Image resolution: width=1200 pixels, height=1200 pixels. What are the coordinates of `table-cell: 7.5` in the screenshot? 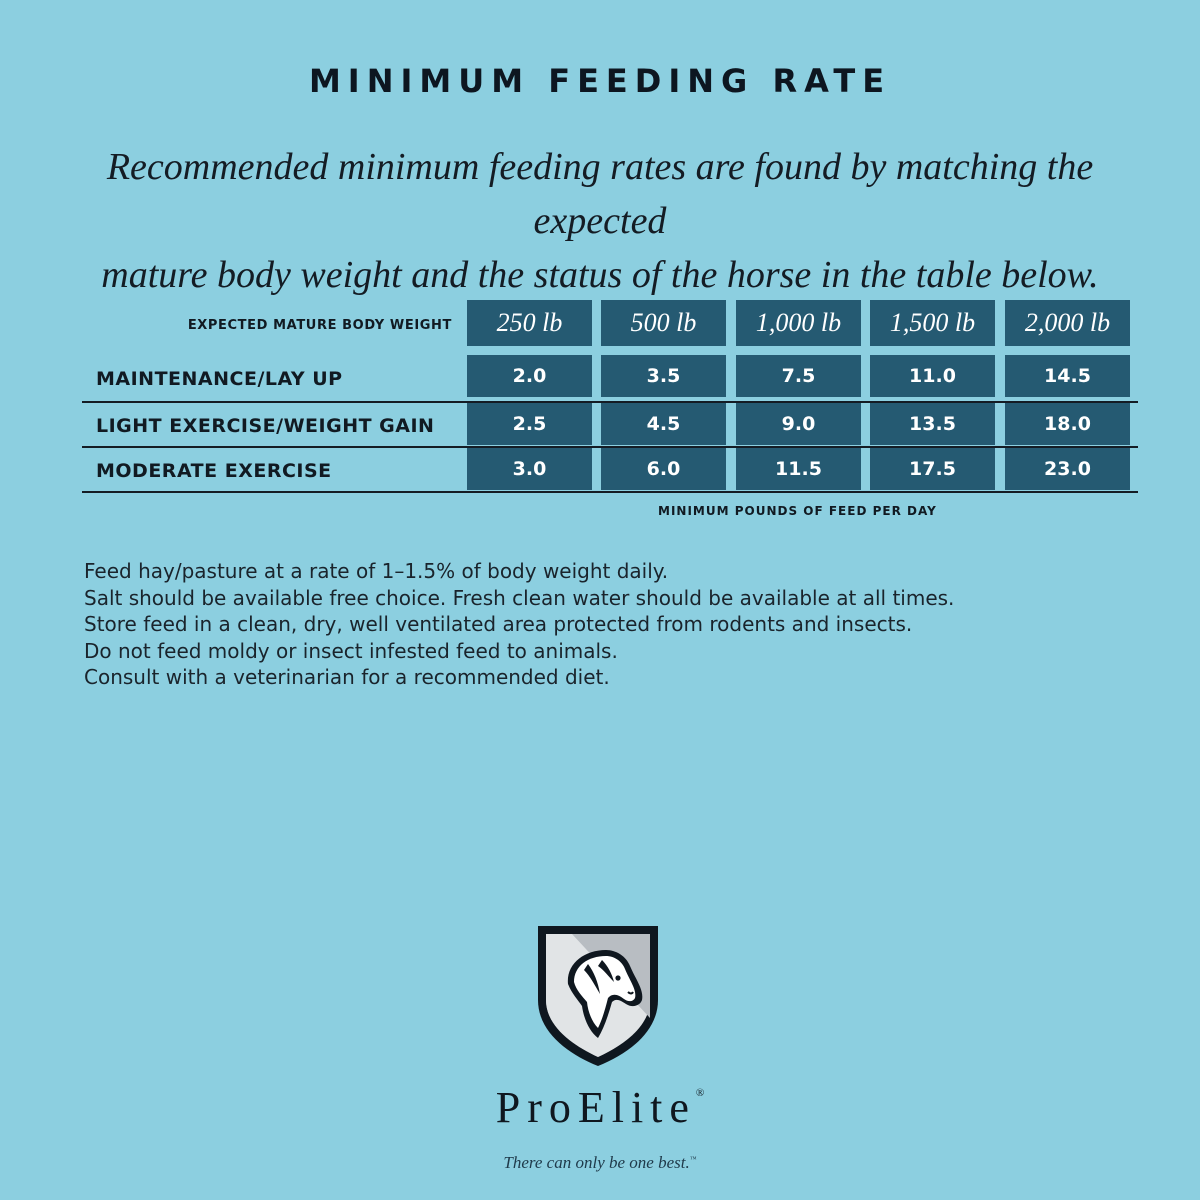 It's located at (798, 376).